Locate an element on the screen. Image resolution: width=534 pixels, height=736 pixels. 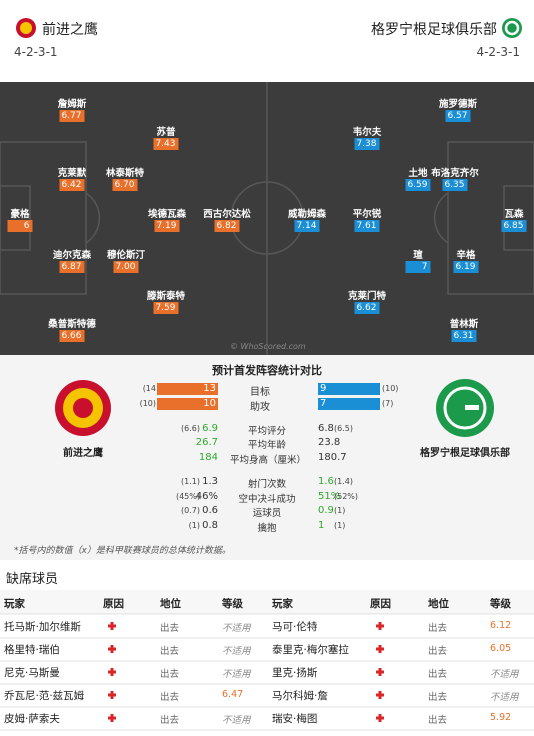
player-rating: 7.59 is located at coordinates (166, 308).